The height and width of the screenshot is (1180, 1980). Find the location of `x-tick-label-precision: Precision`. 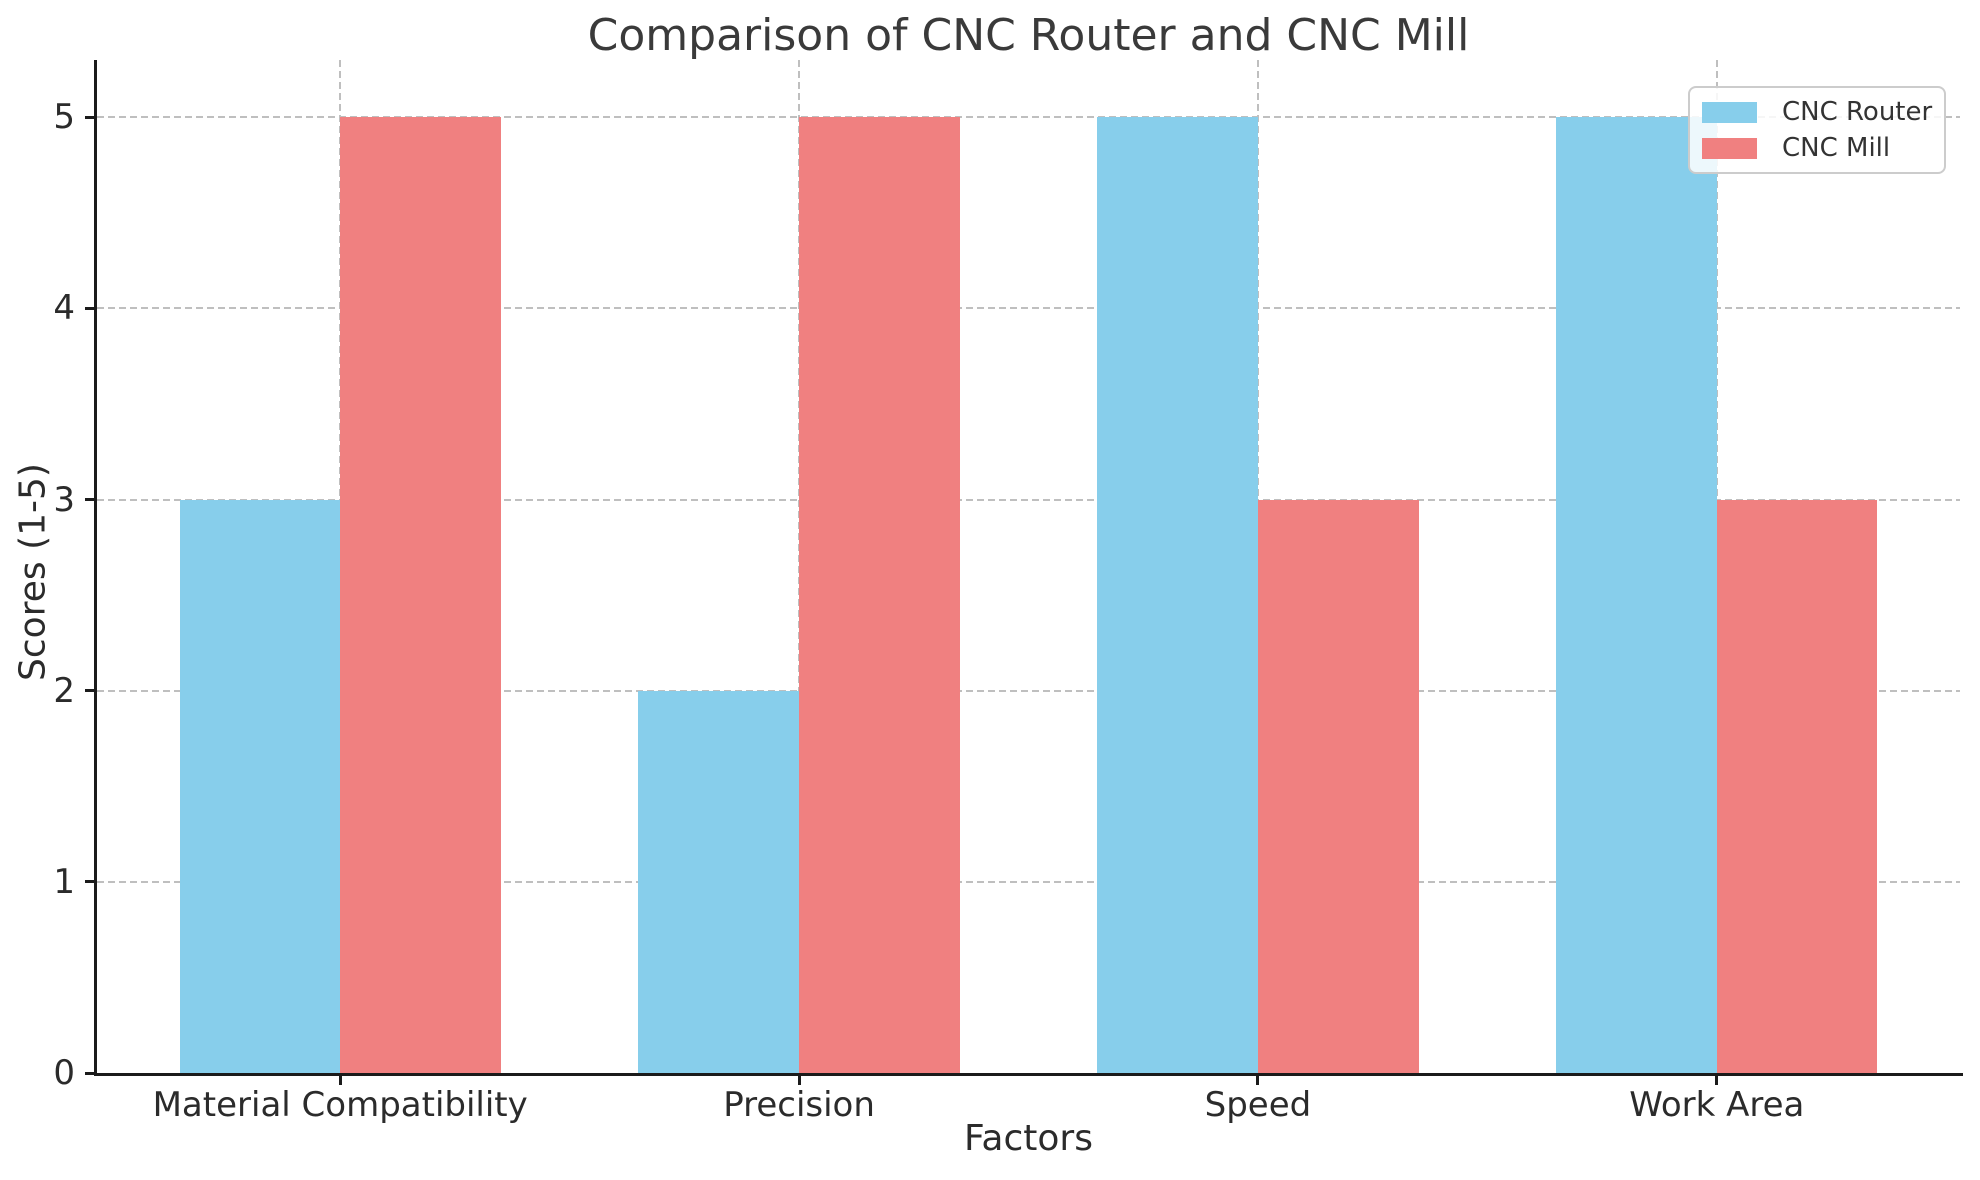

x-tick-label-precision: Precision is located at coordinates (799, 1105).